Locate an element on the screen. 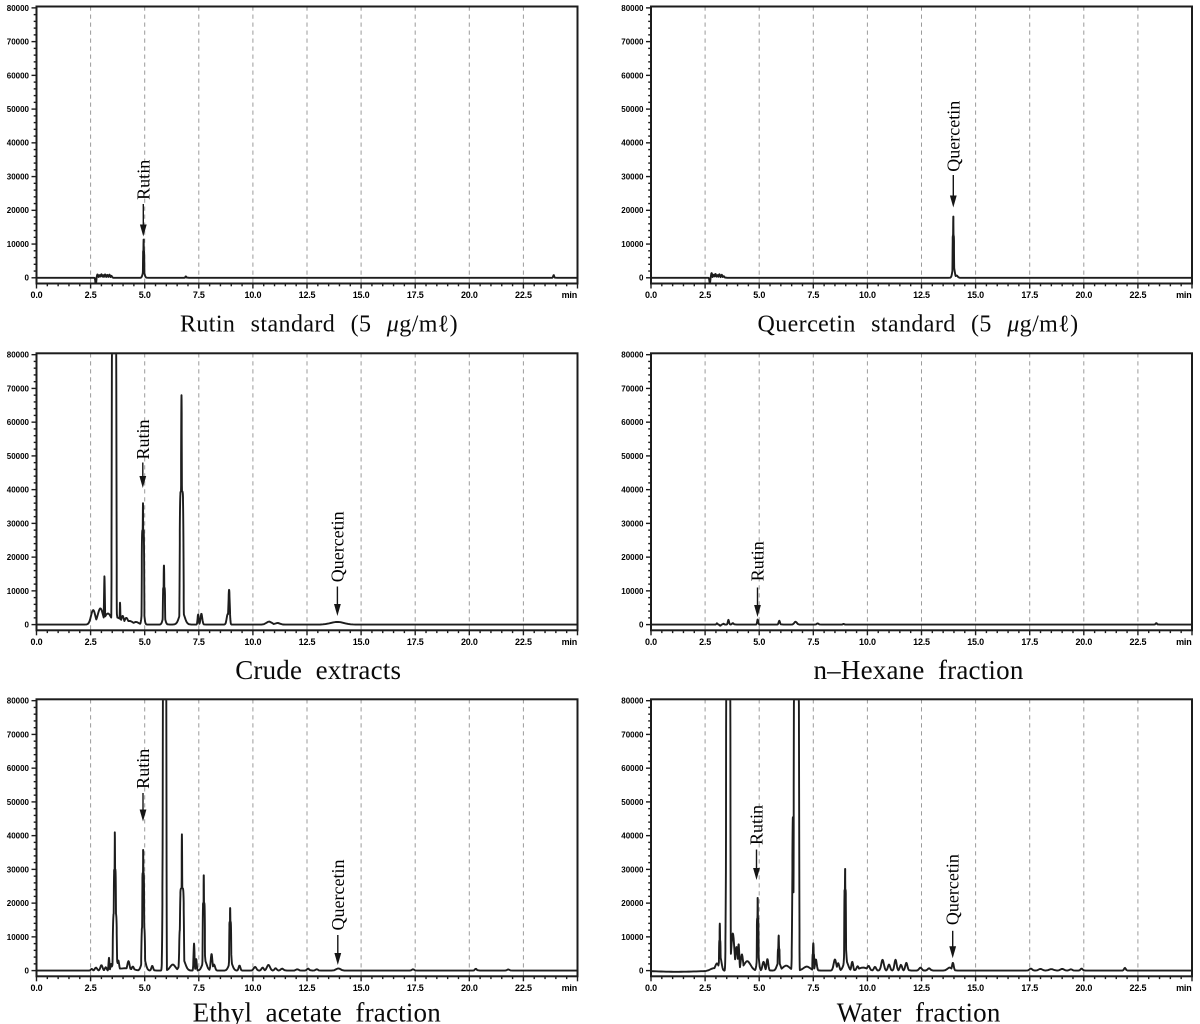  svg-text: Quercetin standard (5 μg/mℓ) is located at coordinates (918, 324).